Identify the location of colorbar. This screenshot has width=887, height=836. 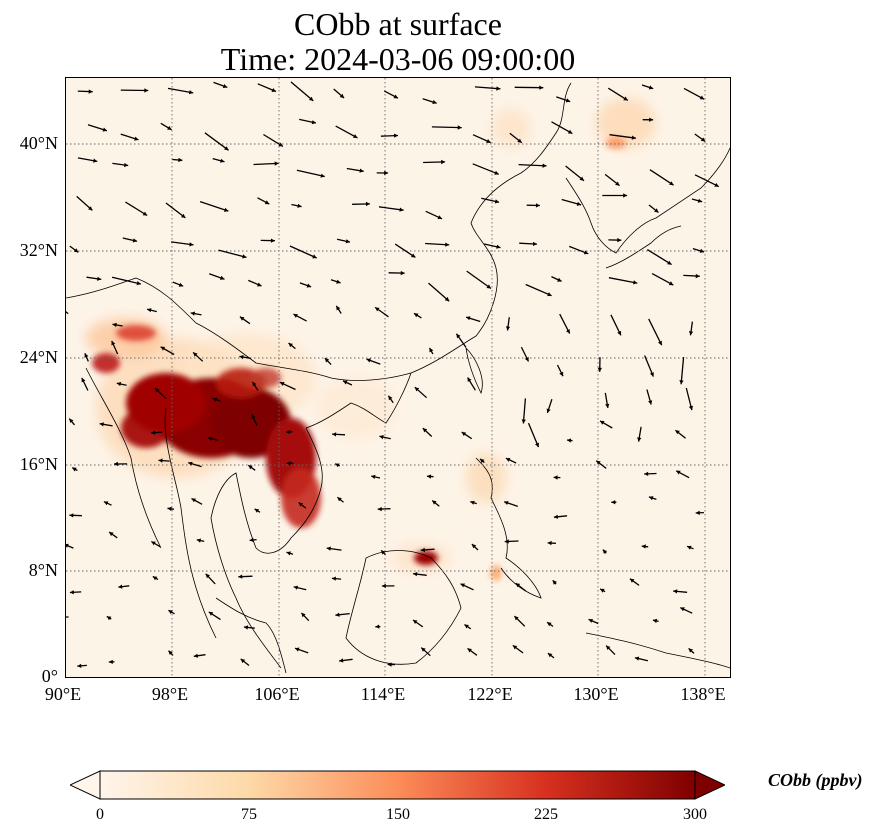
(397, 785).